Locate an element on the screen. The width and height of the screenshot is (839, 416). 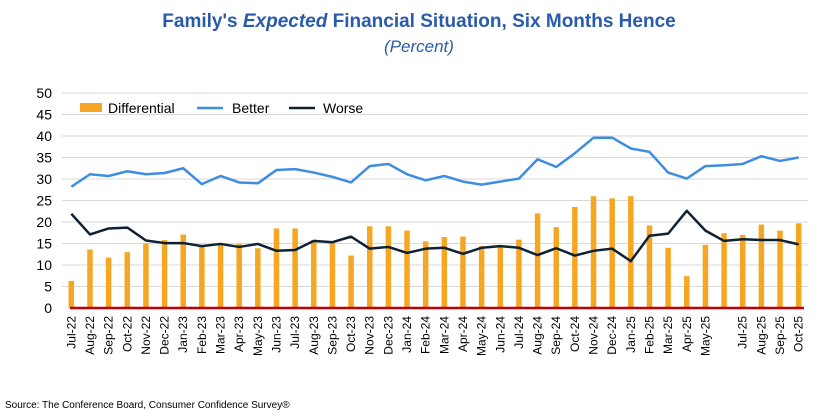
y-tick-label: 40 is located at coordinates (44, 136).